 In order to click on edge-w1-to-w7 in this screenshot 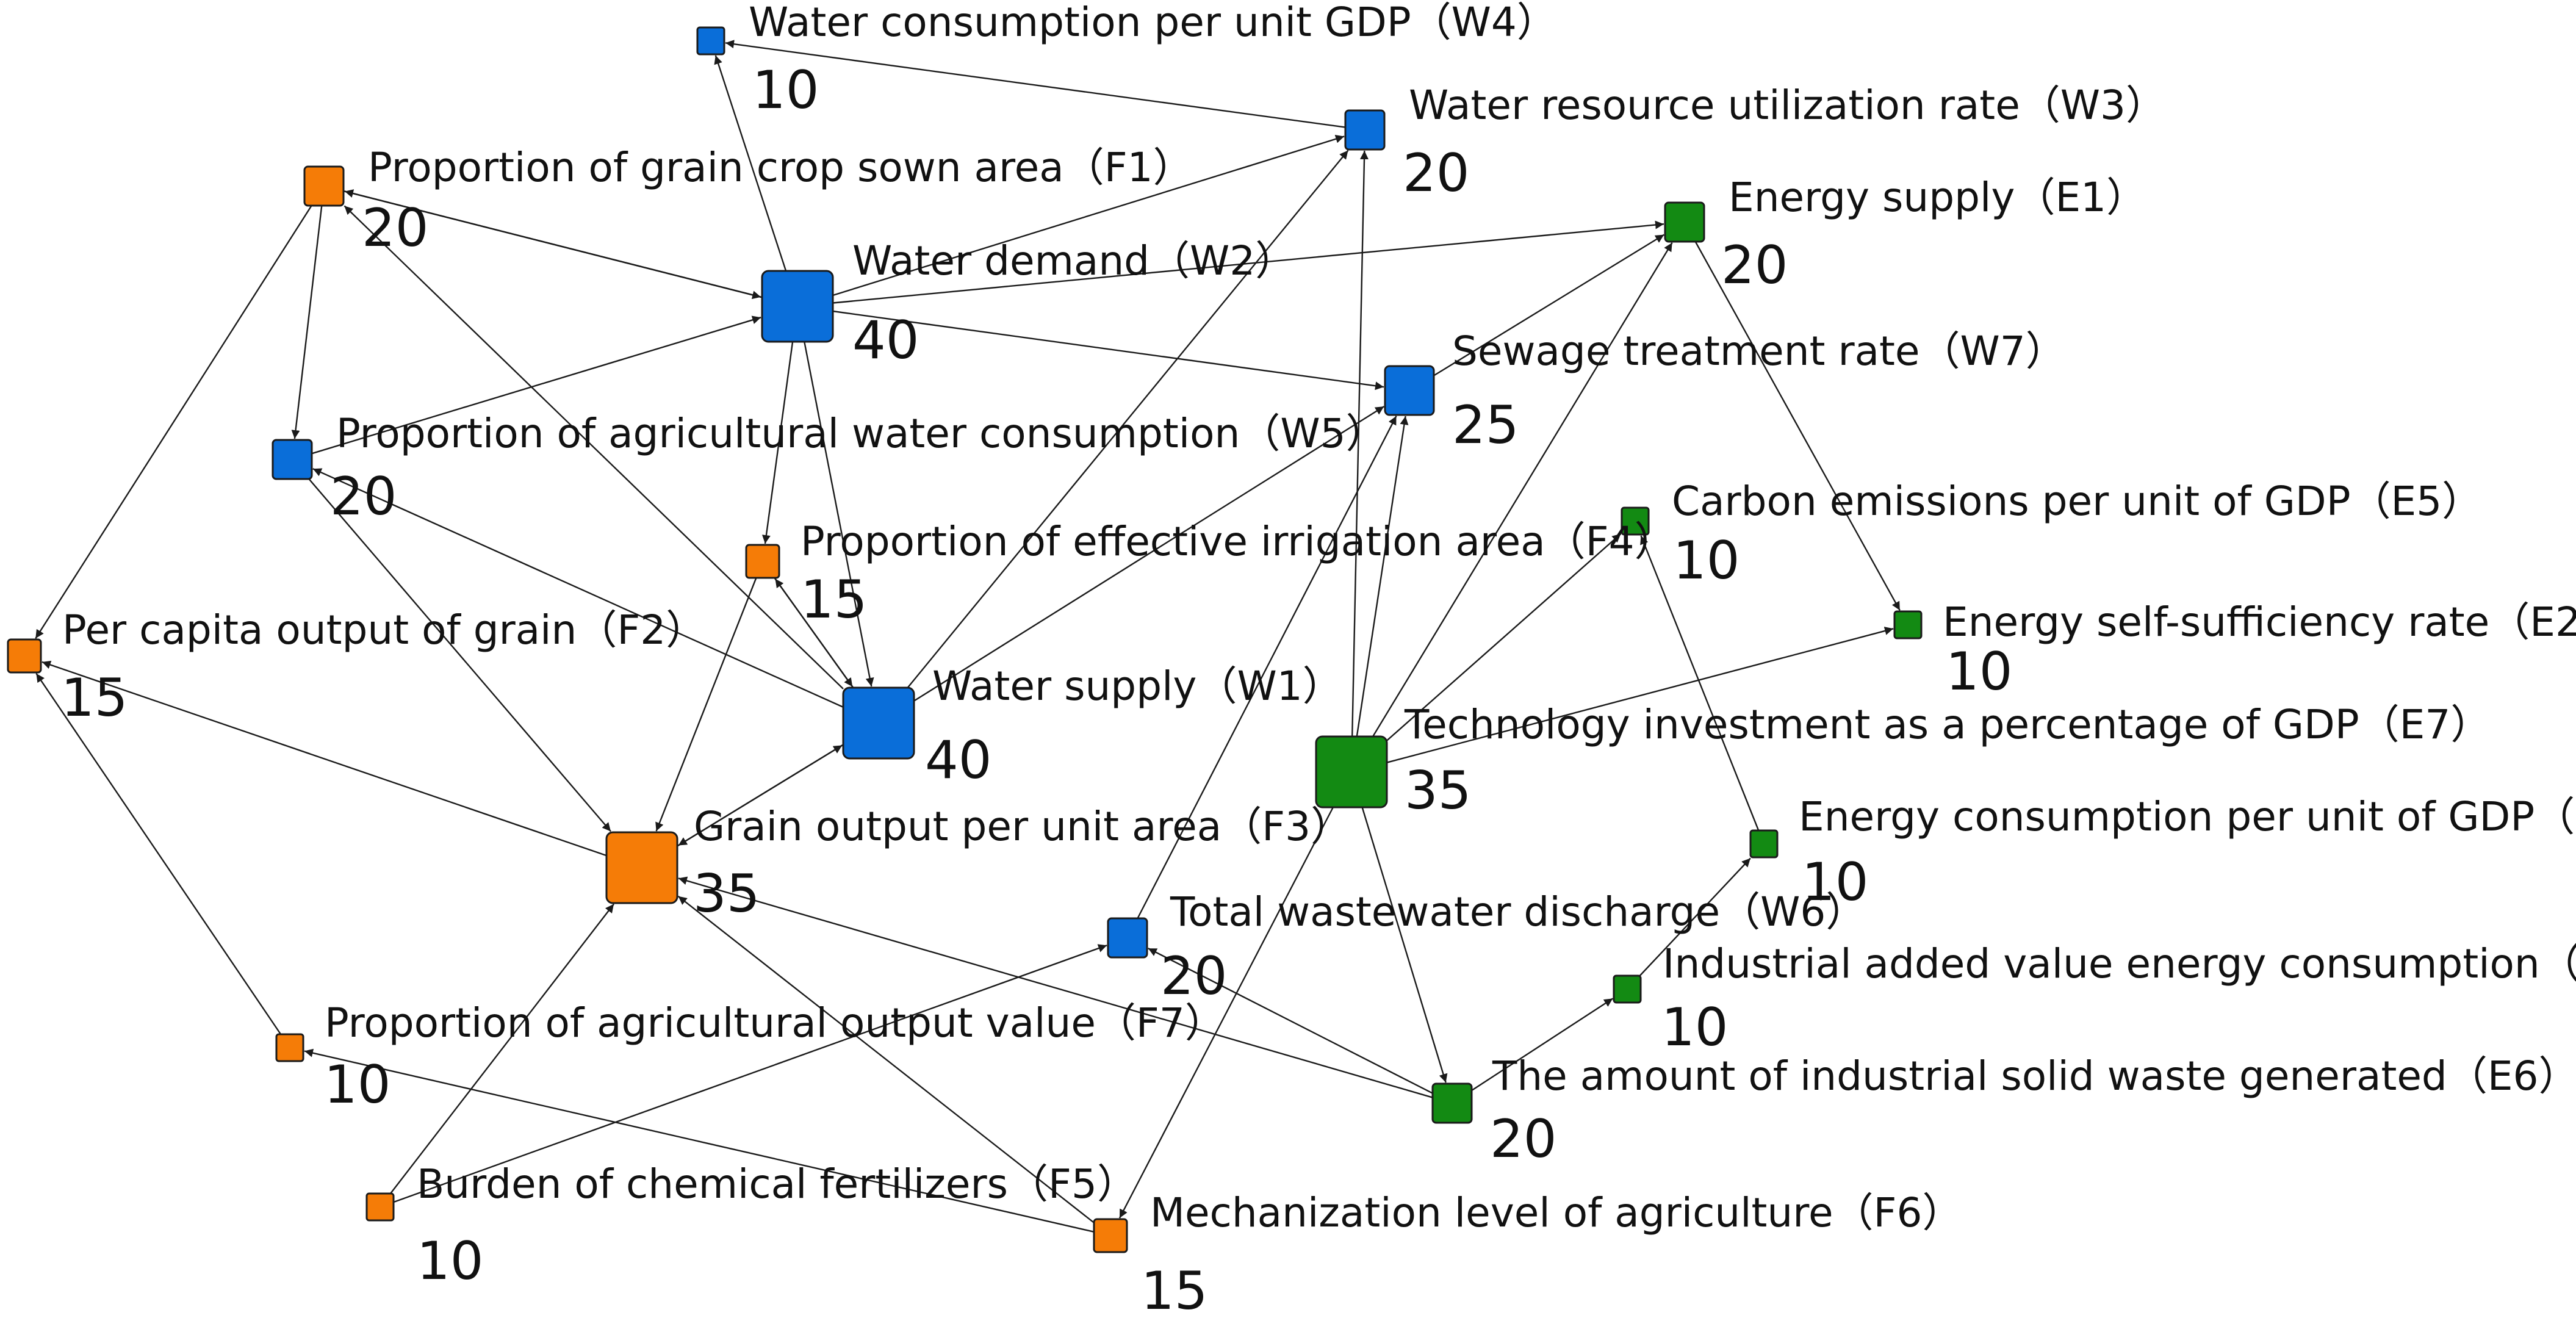, I will do `click(1148, 554)`.